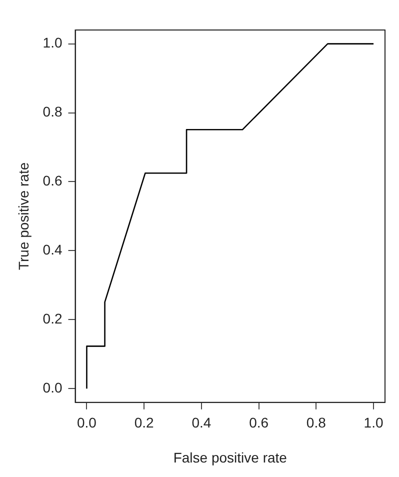 The width and height of the screenshot is (399, 477). What do you see at coordinates (52, 387) in the screenshot?
I see `y-tick-label: 0.0` at bounding box center [52, 387].